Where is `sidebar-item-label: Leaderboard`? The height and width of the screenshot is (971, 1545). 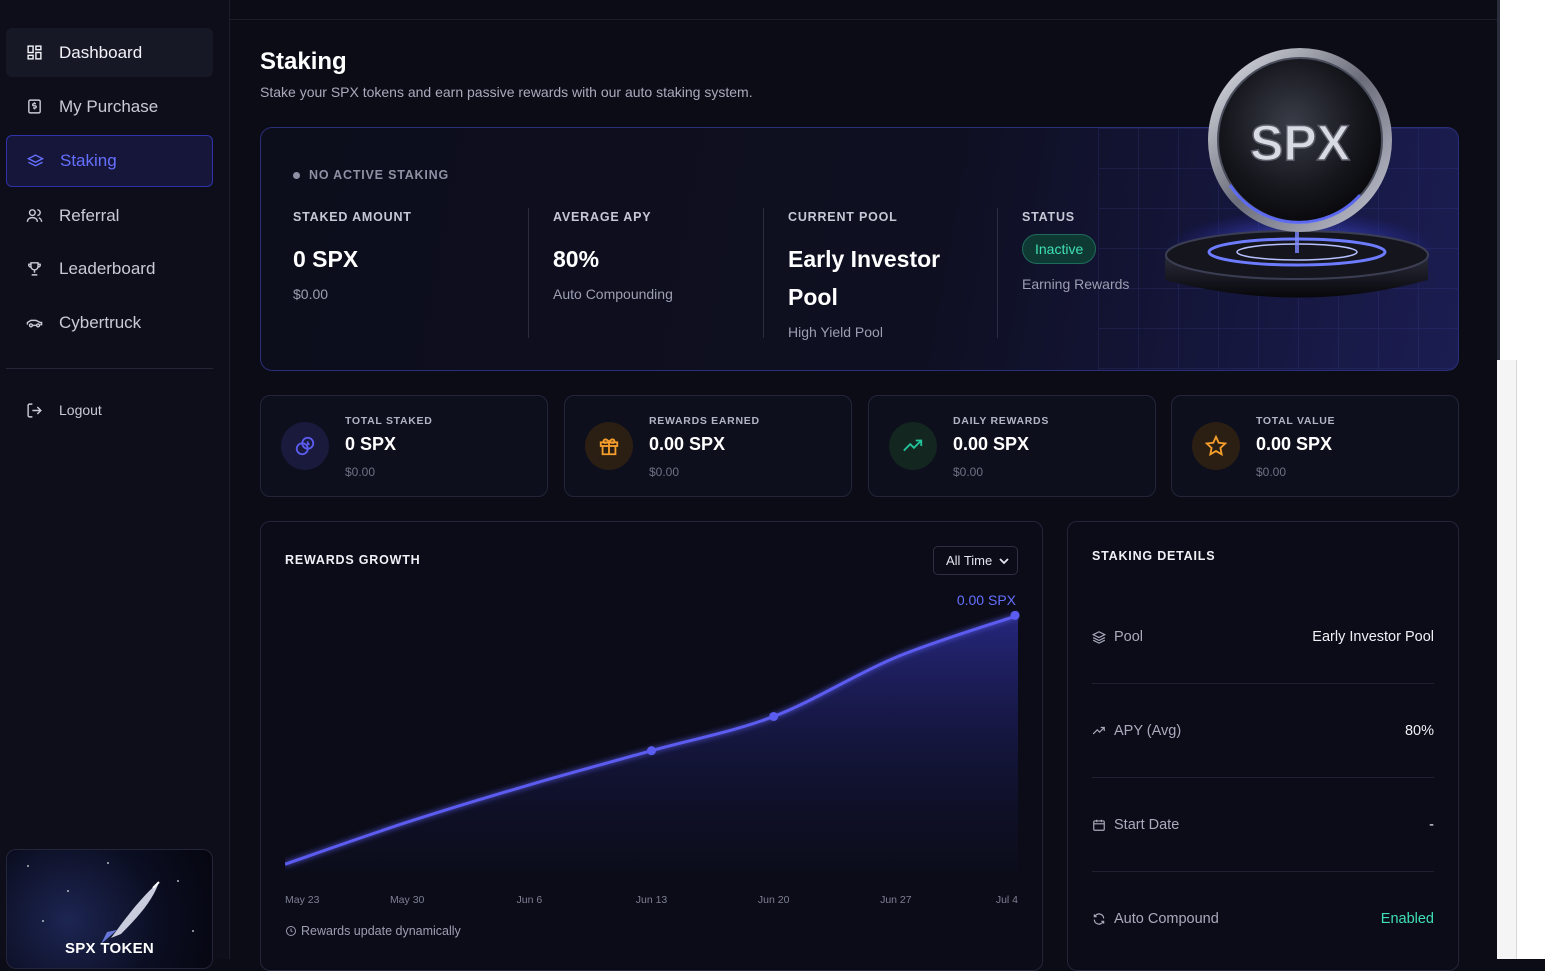 sidebar-item-label: Leaderboard is located at coordinates (107, 268).